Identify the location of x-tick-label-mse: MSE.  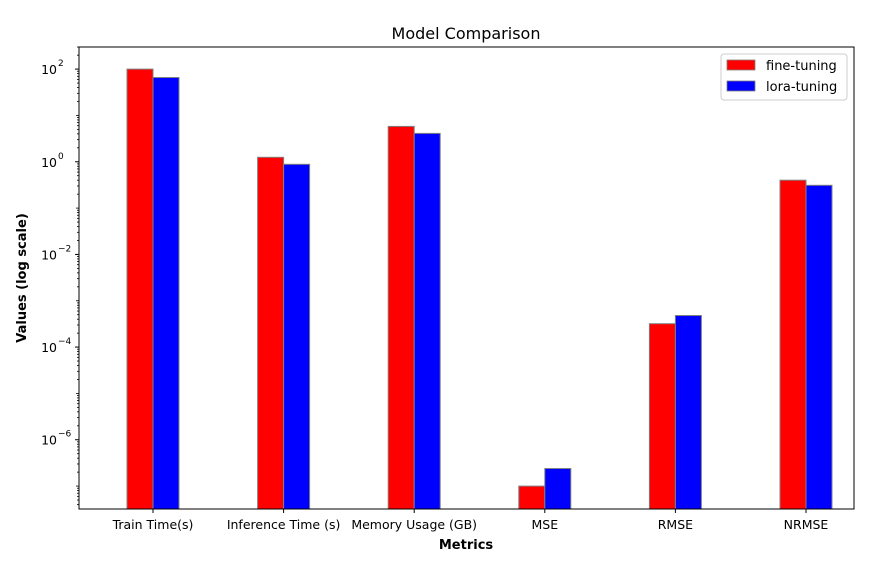
(544, 524).